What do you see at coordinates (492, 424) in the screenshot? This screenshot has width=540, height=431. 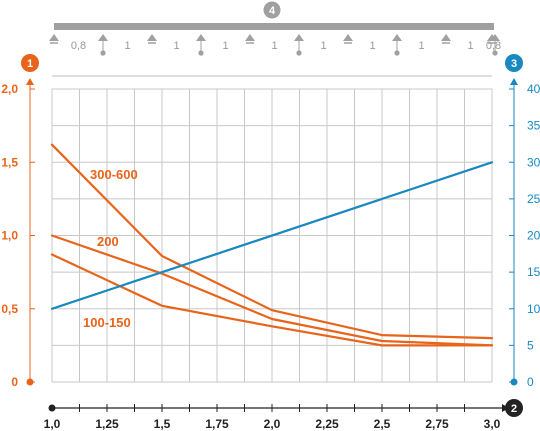 I see `x-tick-label: 3,0` at bounding box center [492, 424].